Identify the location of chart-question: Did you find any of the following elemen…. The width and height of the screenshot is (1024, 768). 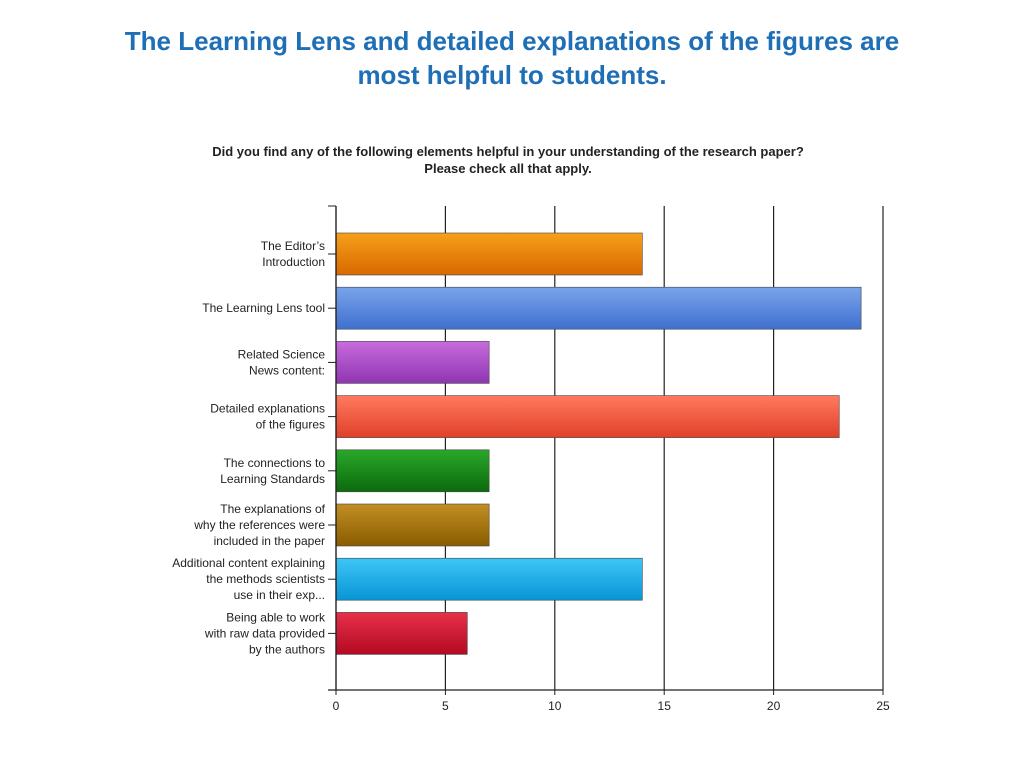
(508, 160).